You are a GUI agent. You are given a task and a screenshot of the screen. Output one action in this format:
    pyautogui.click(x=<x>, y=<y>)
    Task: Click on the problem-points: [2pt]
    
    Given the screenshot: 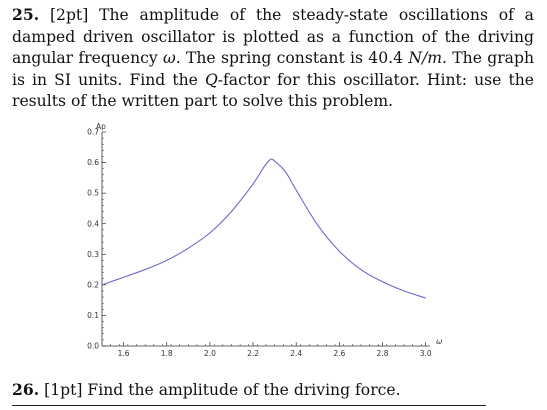 What is the action you would take?
    pyautogui.click(x=69, y=15)
    